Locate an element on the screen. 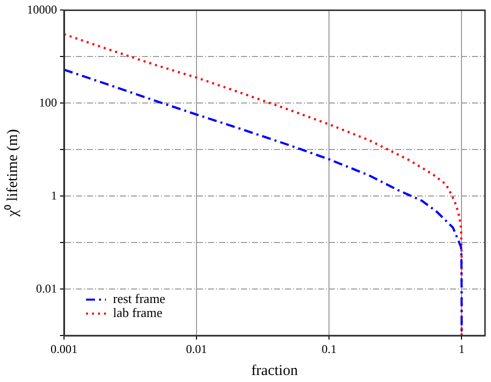 This screenshot has height=382, width=491. y-tick-label: 10000 is located at coordinates (42, 9).